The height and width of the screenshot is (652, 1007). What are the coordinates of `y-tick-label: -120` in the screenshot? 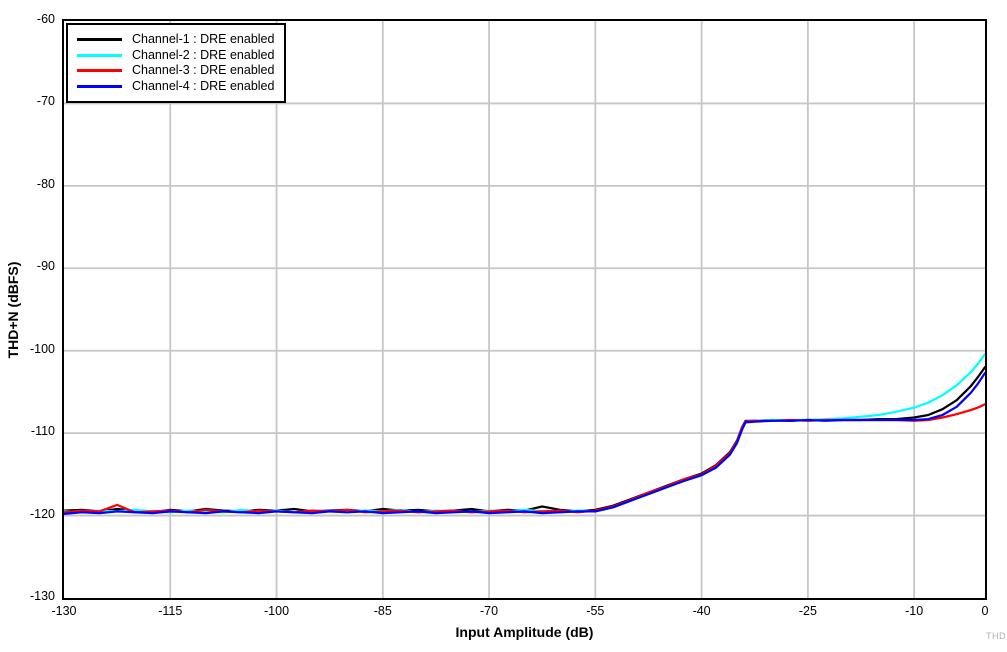 It's located at (42, 513).